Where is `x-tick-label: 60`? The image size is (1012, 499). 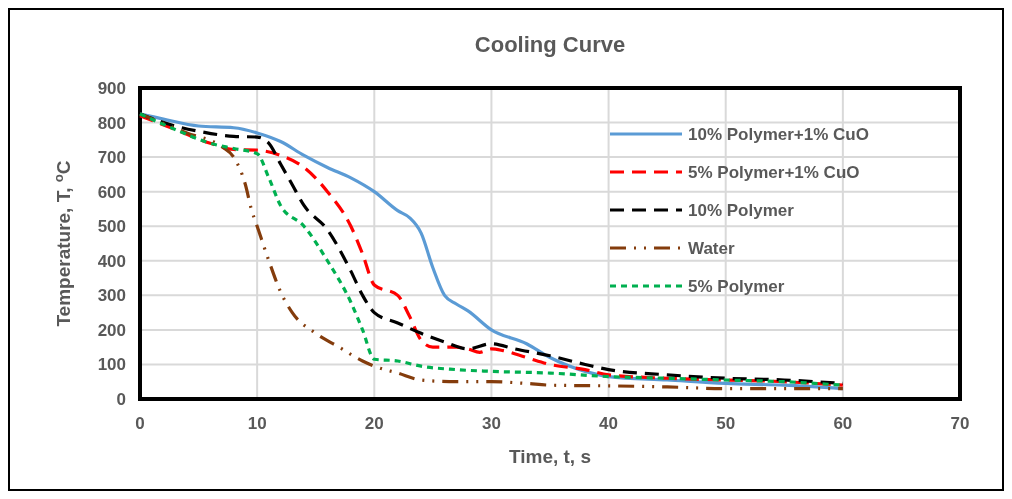 x-tick-label: 60 is located at coordinates (843, 423).